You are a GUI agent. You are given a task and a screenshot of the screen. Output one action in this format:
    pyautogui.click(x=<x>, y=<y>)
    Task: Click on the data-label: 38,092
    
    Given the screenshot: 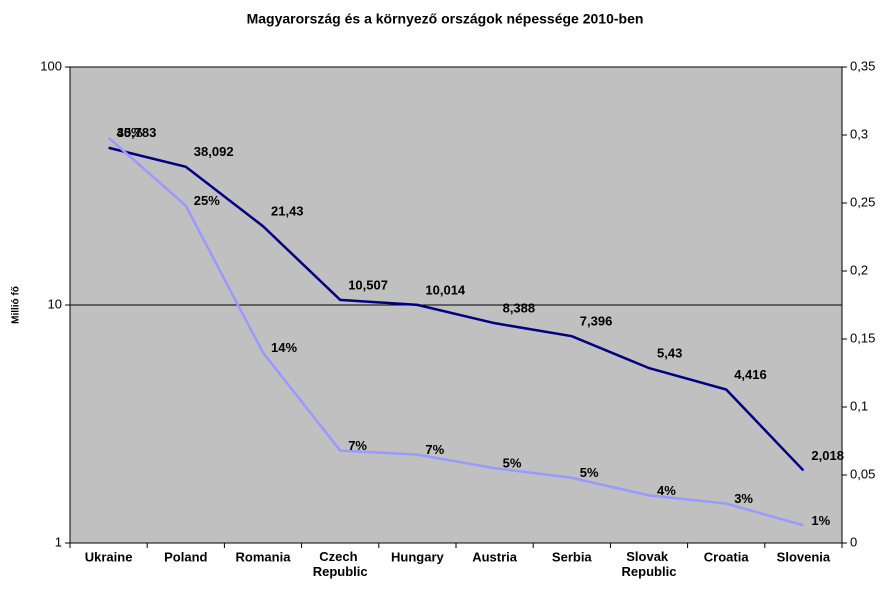 What is the action you would take?
    pyautogui.click(x=214, y=151)
    